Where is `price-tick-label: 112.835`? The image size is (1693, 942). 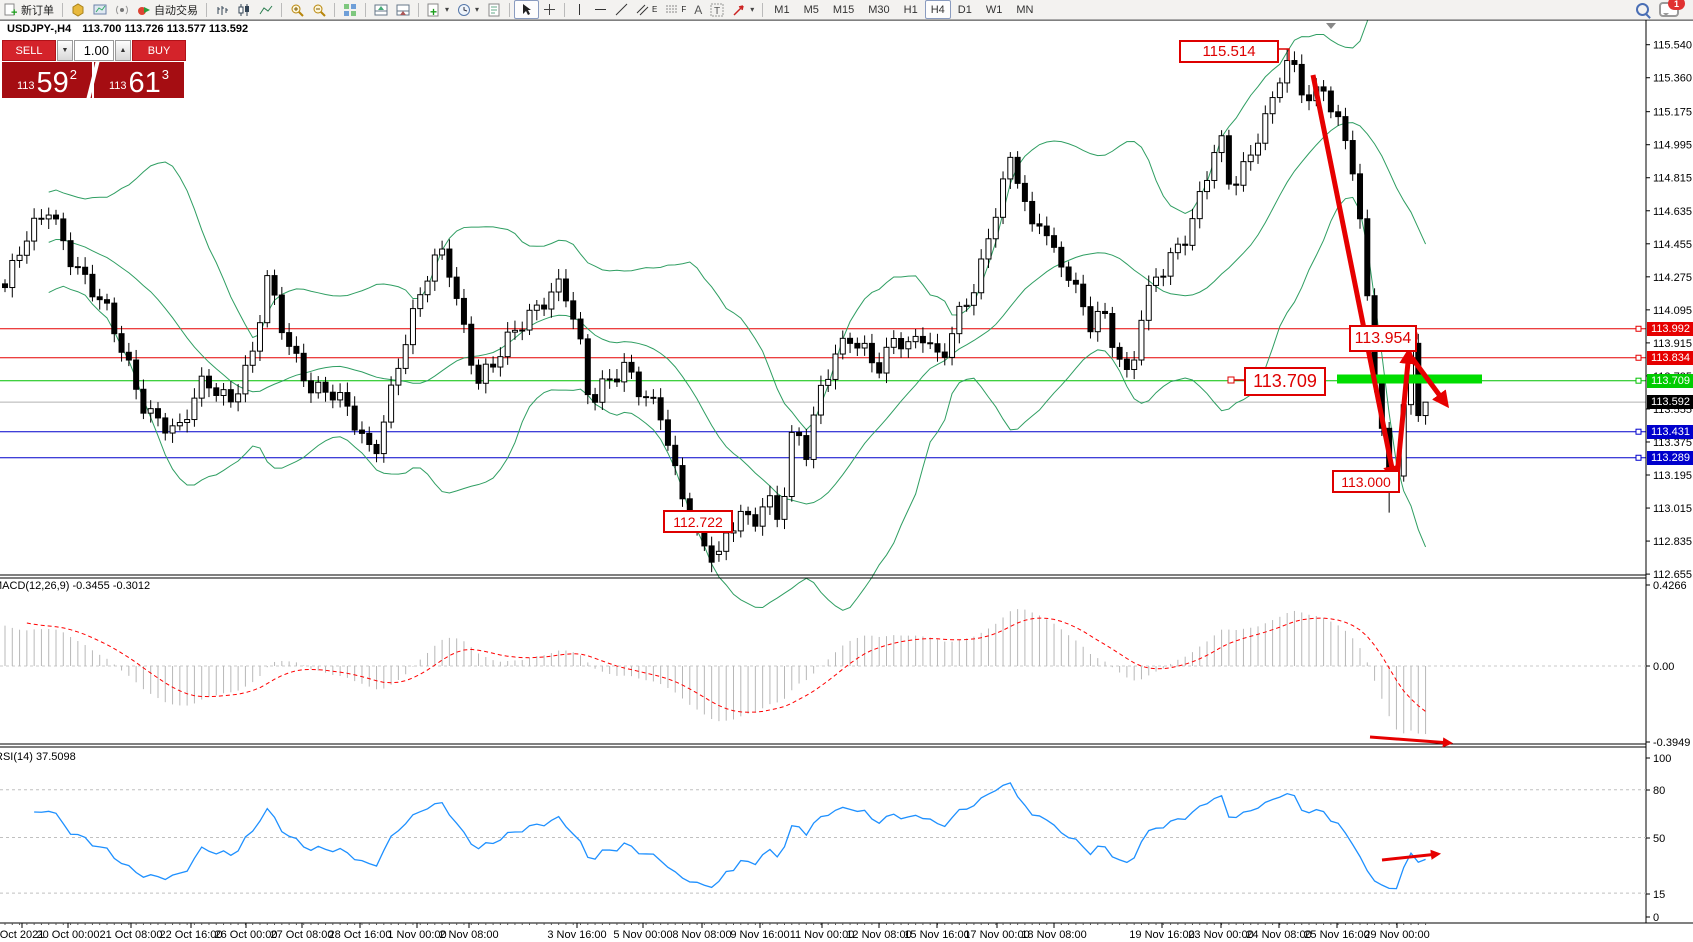
price-tick-label: 112.835 is located at coordinates (1672, 542).